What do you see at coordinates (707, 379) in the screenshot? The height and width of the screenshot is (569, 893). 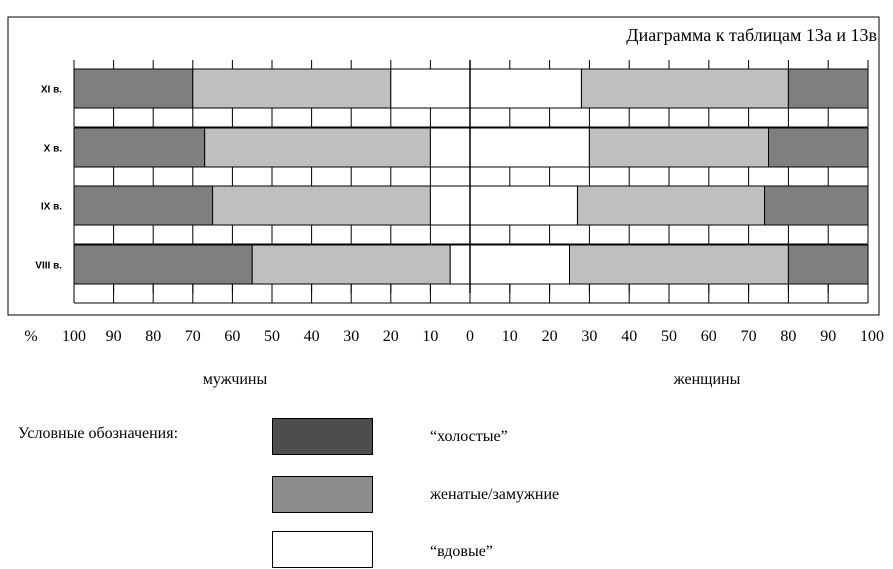 I see `panel-label-women: женщины` at bounding box center [707, 379].